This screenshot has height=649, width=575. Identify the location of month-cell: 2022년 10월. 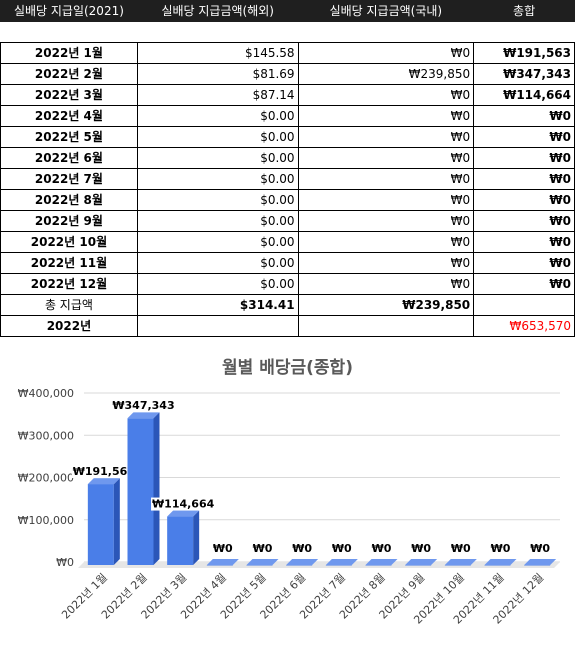
(69, 242).